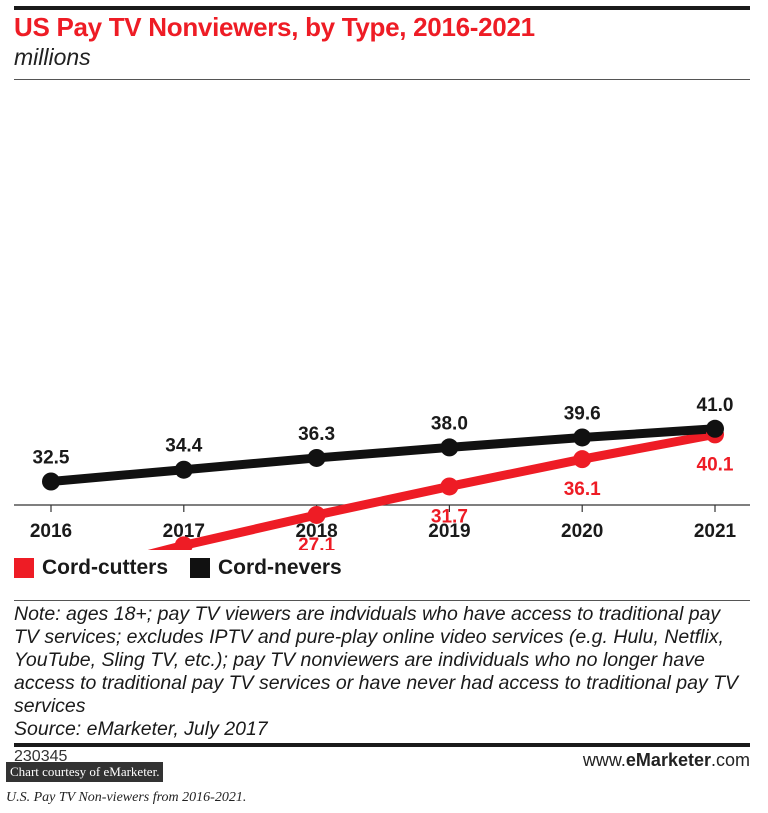  Describe the element at coordinates (382, 600) in the screenshot. I see `note-divider` at that location.